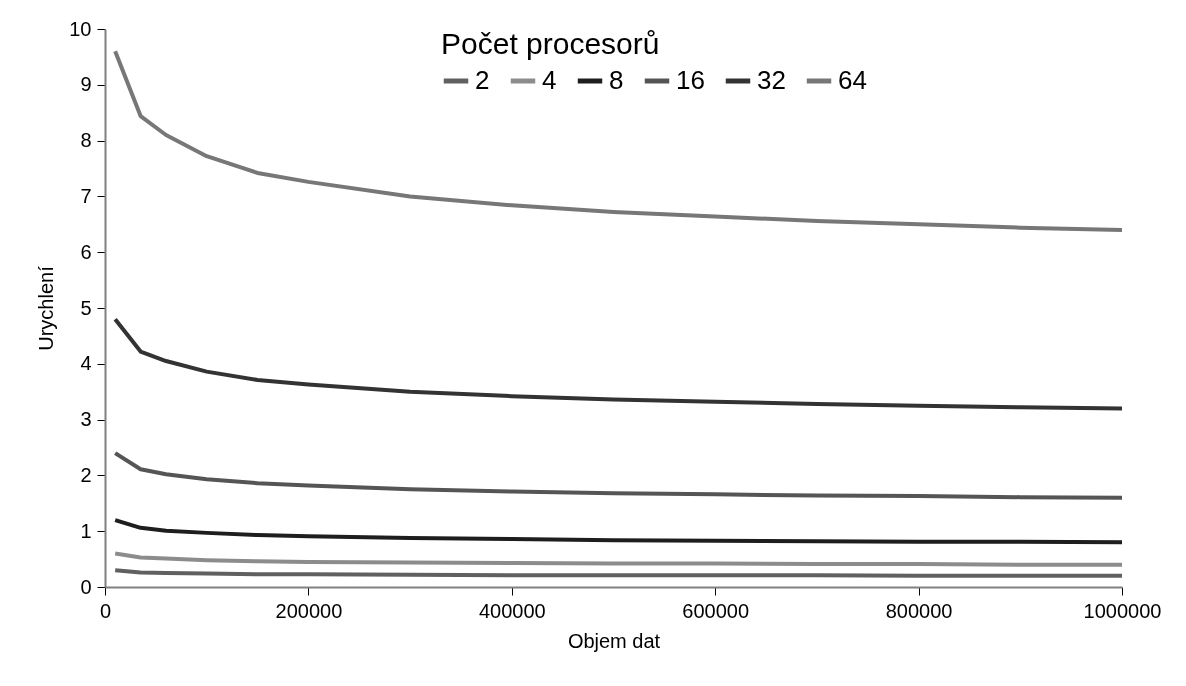  What do you see at coordinates (86, 586) in the screenshot?
I see `y-tick-label: 0` at bounding box center [86, 586].